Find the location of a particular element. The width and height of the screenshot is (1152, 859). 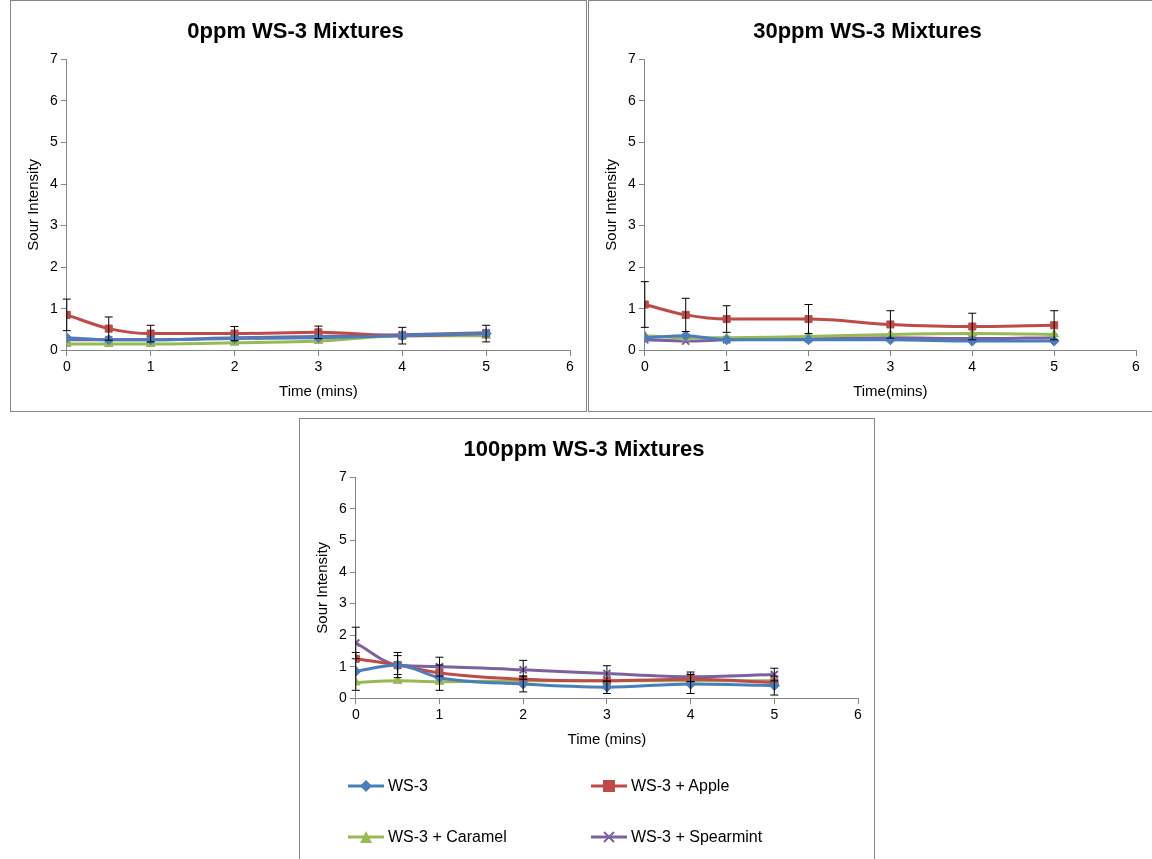

legend-label: WS-3 is located at coordinates (408, 785).